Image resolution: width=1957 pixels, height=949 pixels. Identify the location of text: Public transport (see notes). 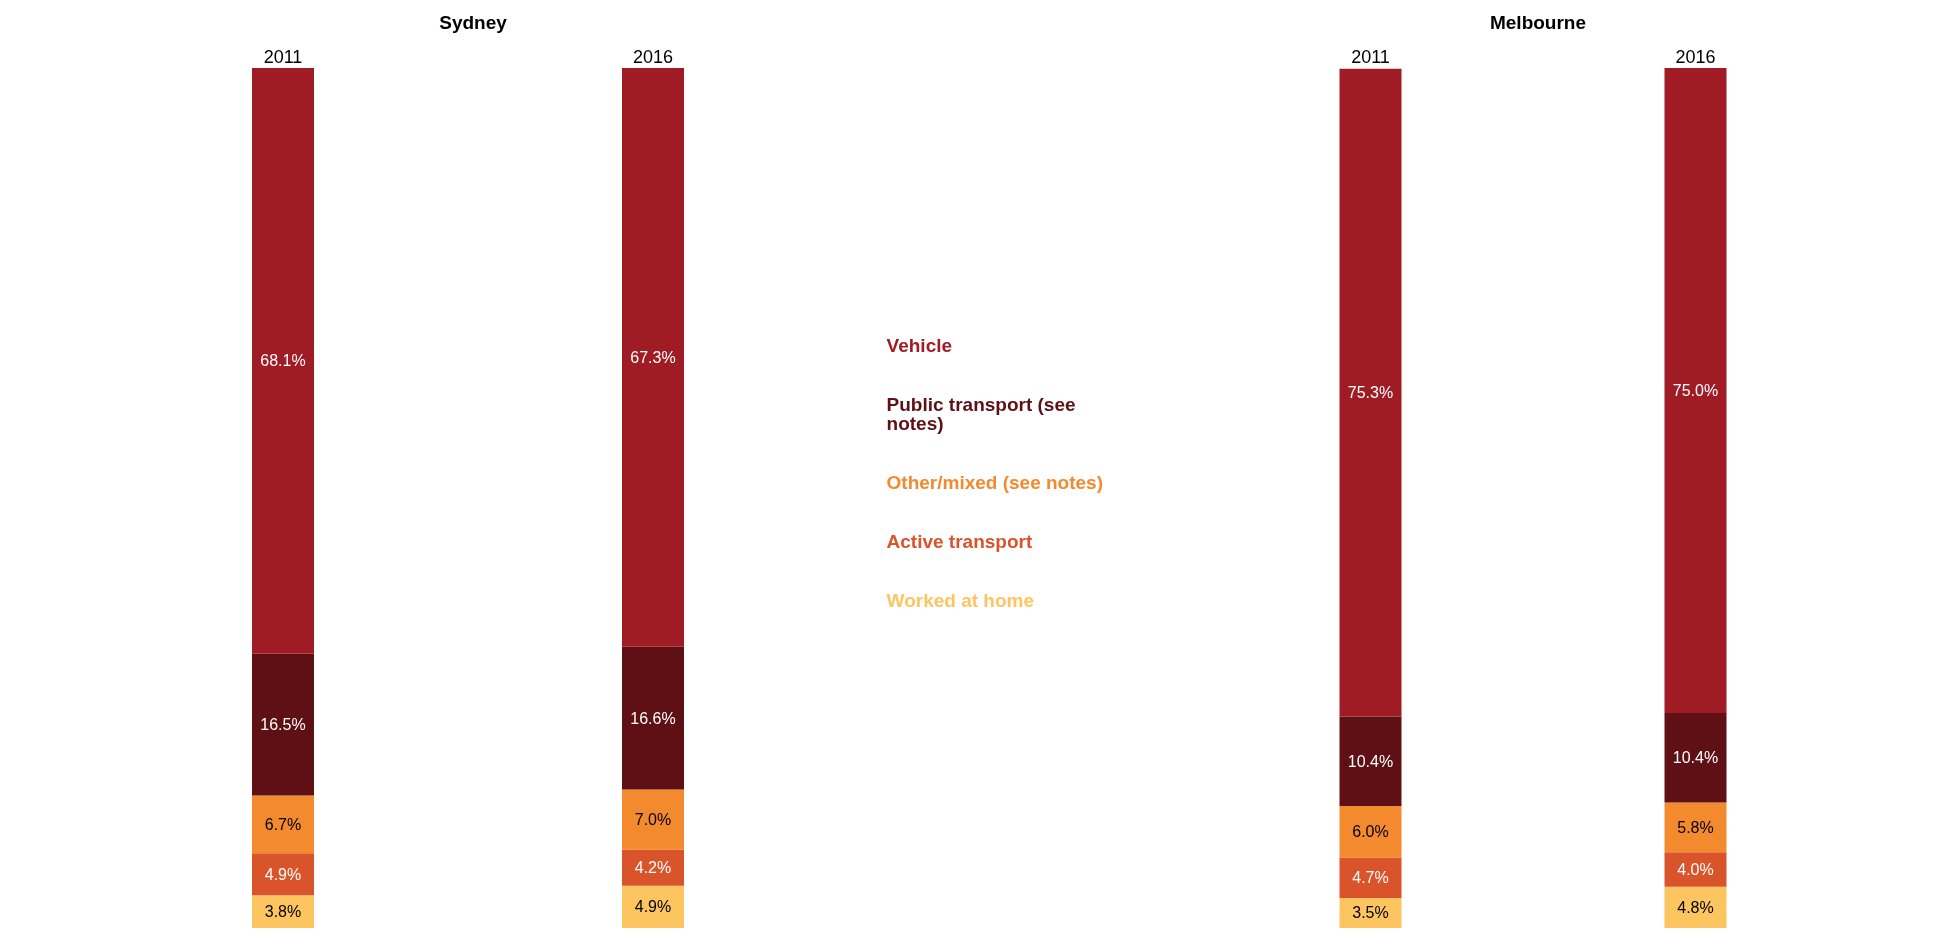
(983, 414).